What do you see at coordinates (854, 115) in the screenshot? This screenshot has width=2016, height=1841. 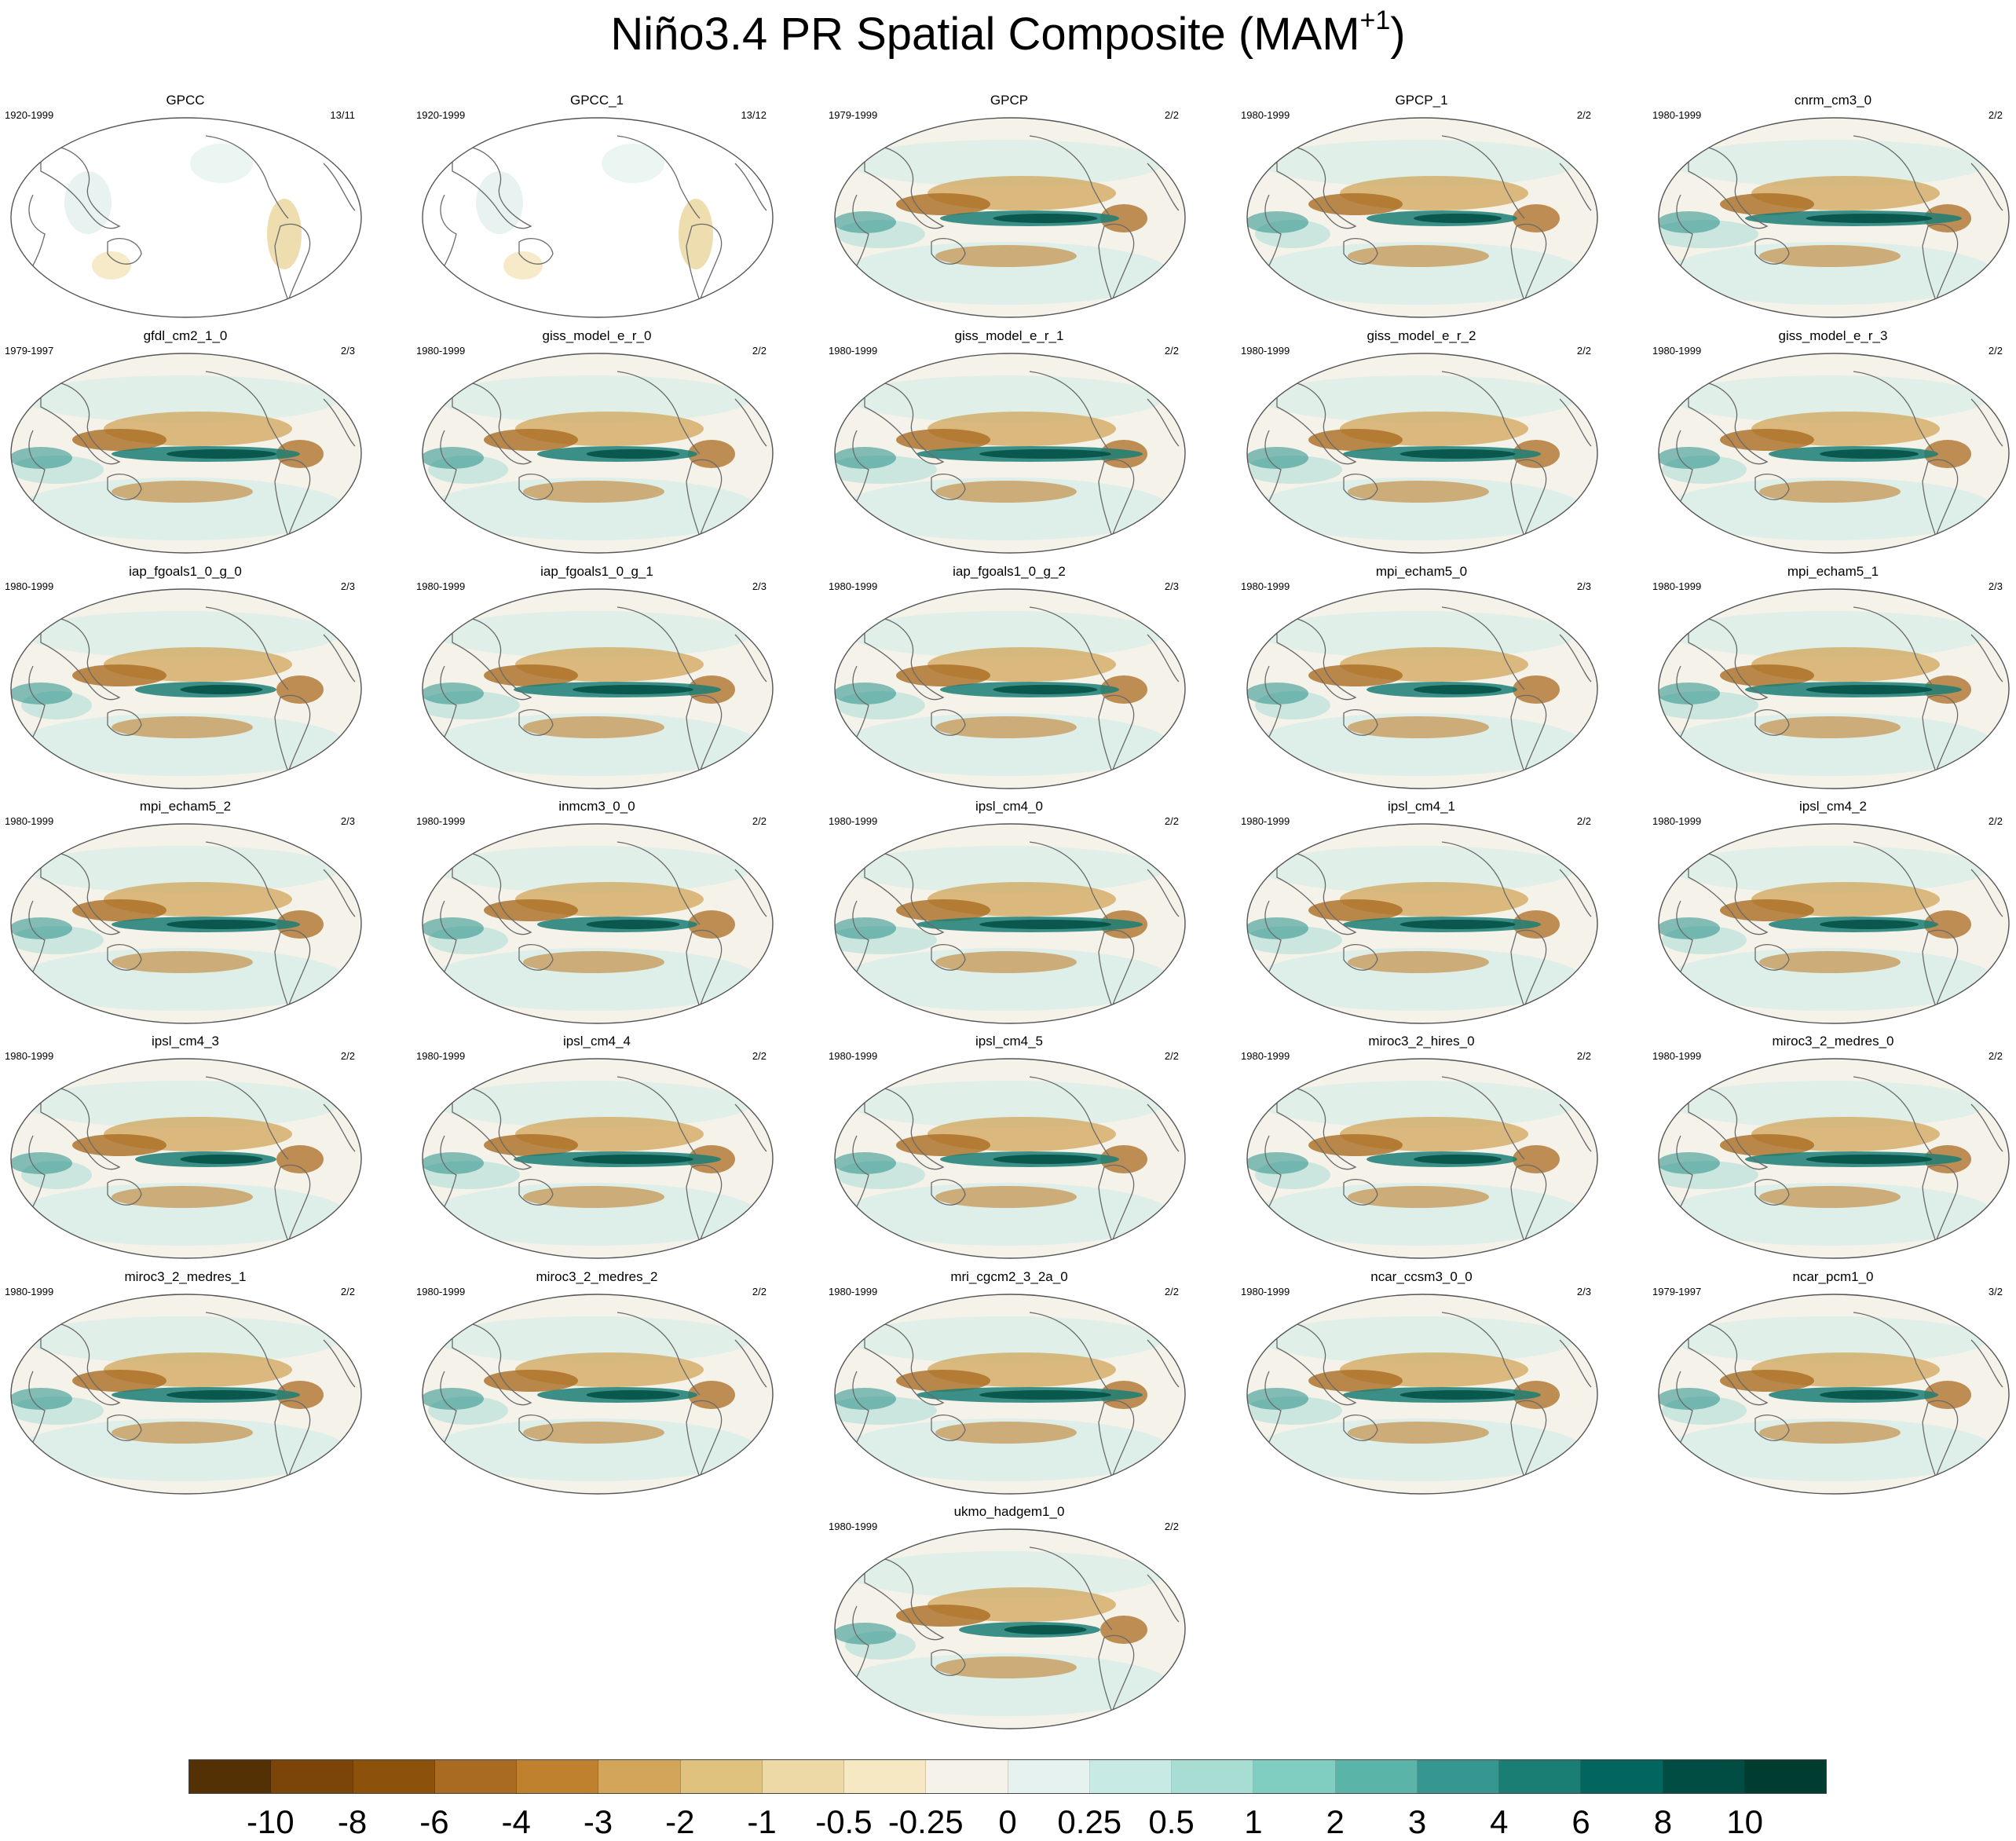 I see `panel-period: 1979-1999` at bounding box center [854, 115].